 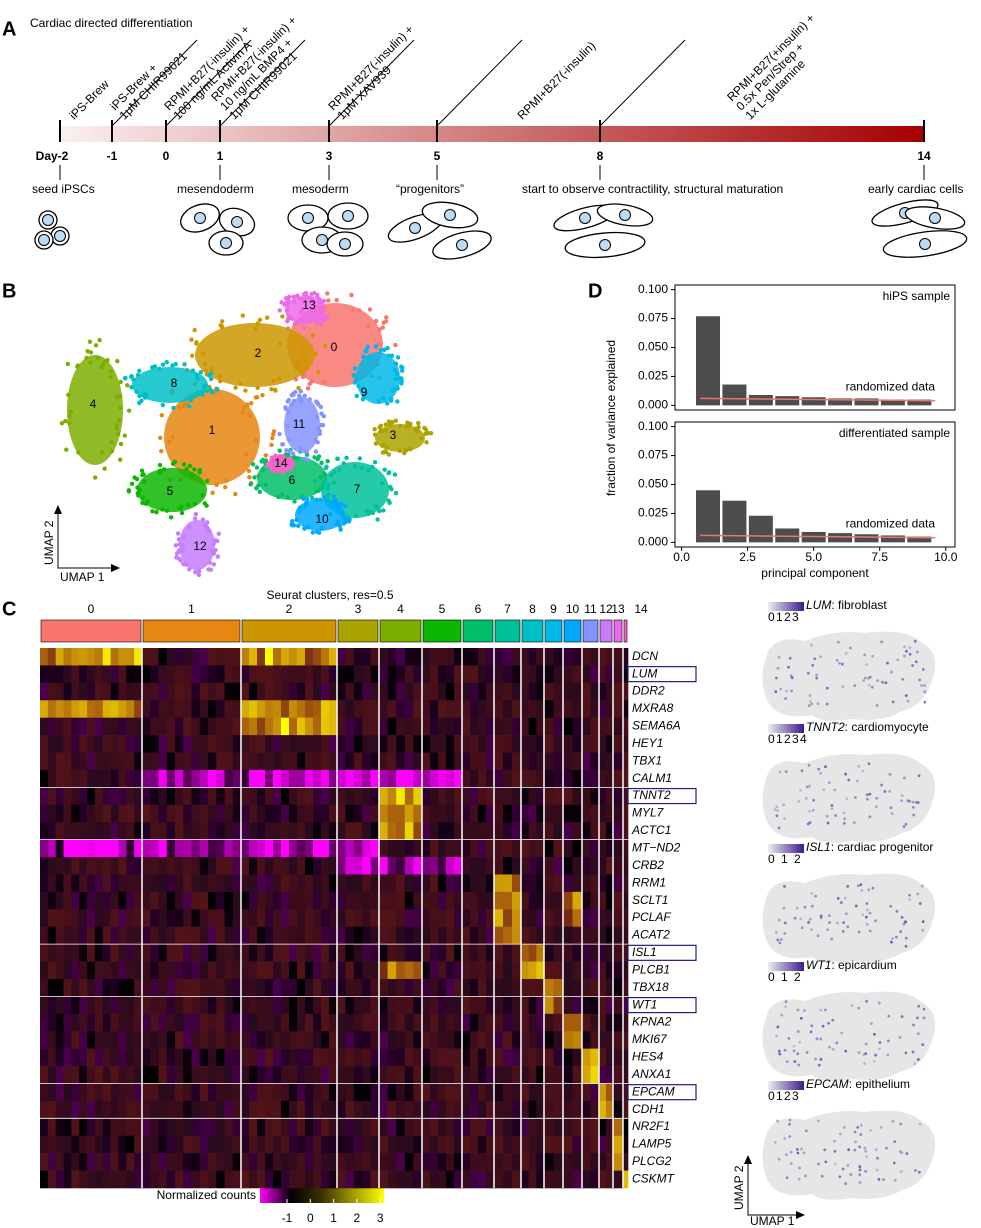 I want to click on gene-label: EPCAM, so click(x=653, y=1091).